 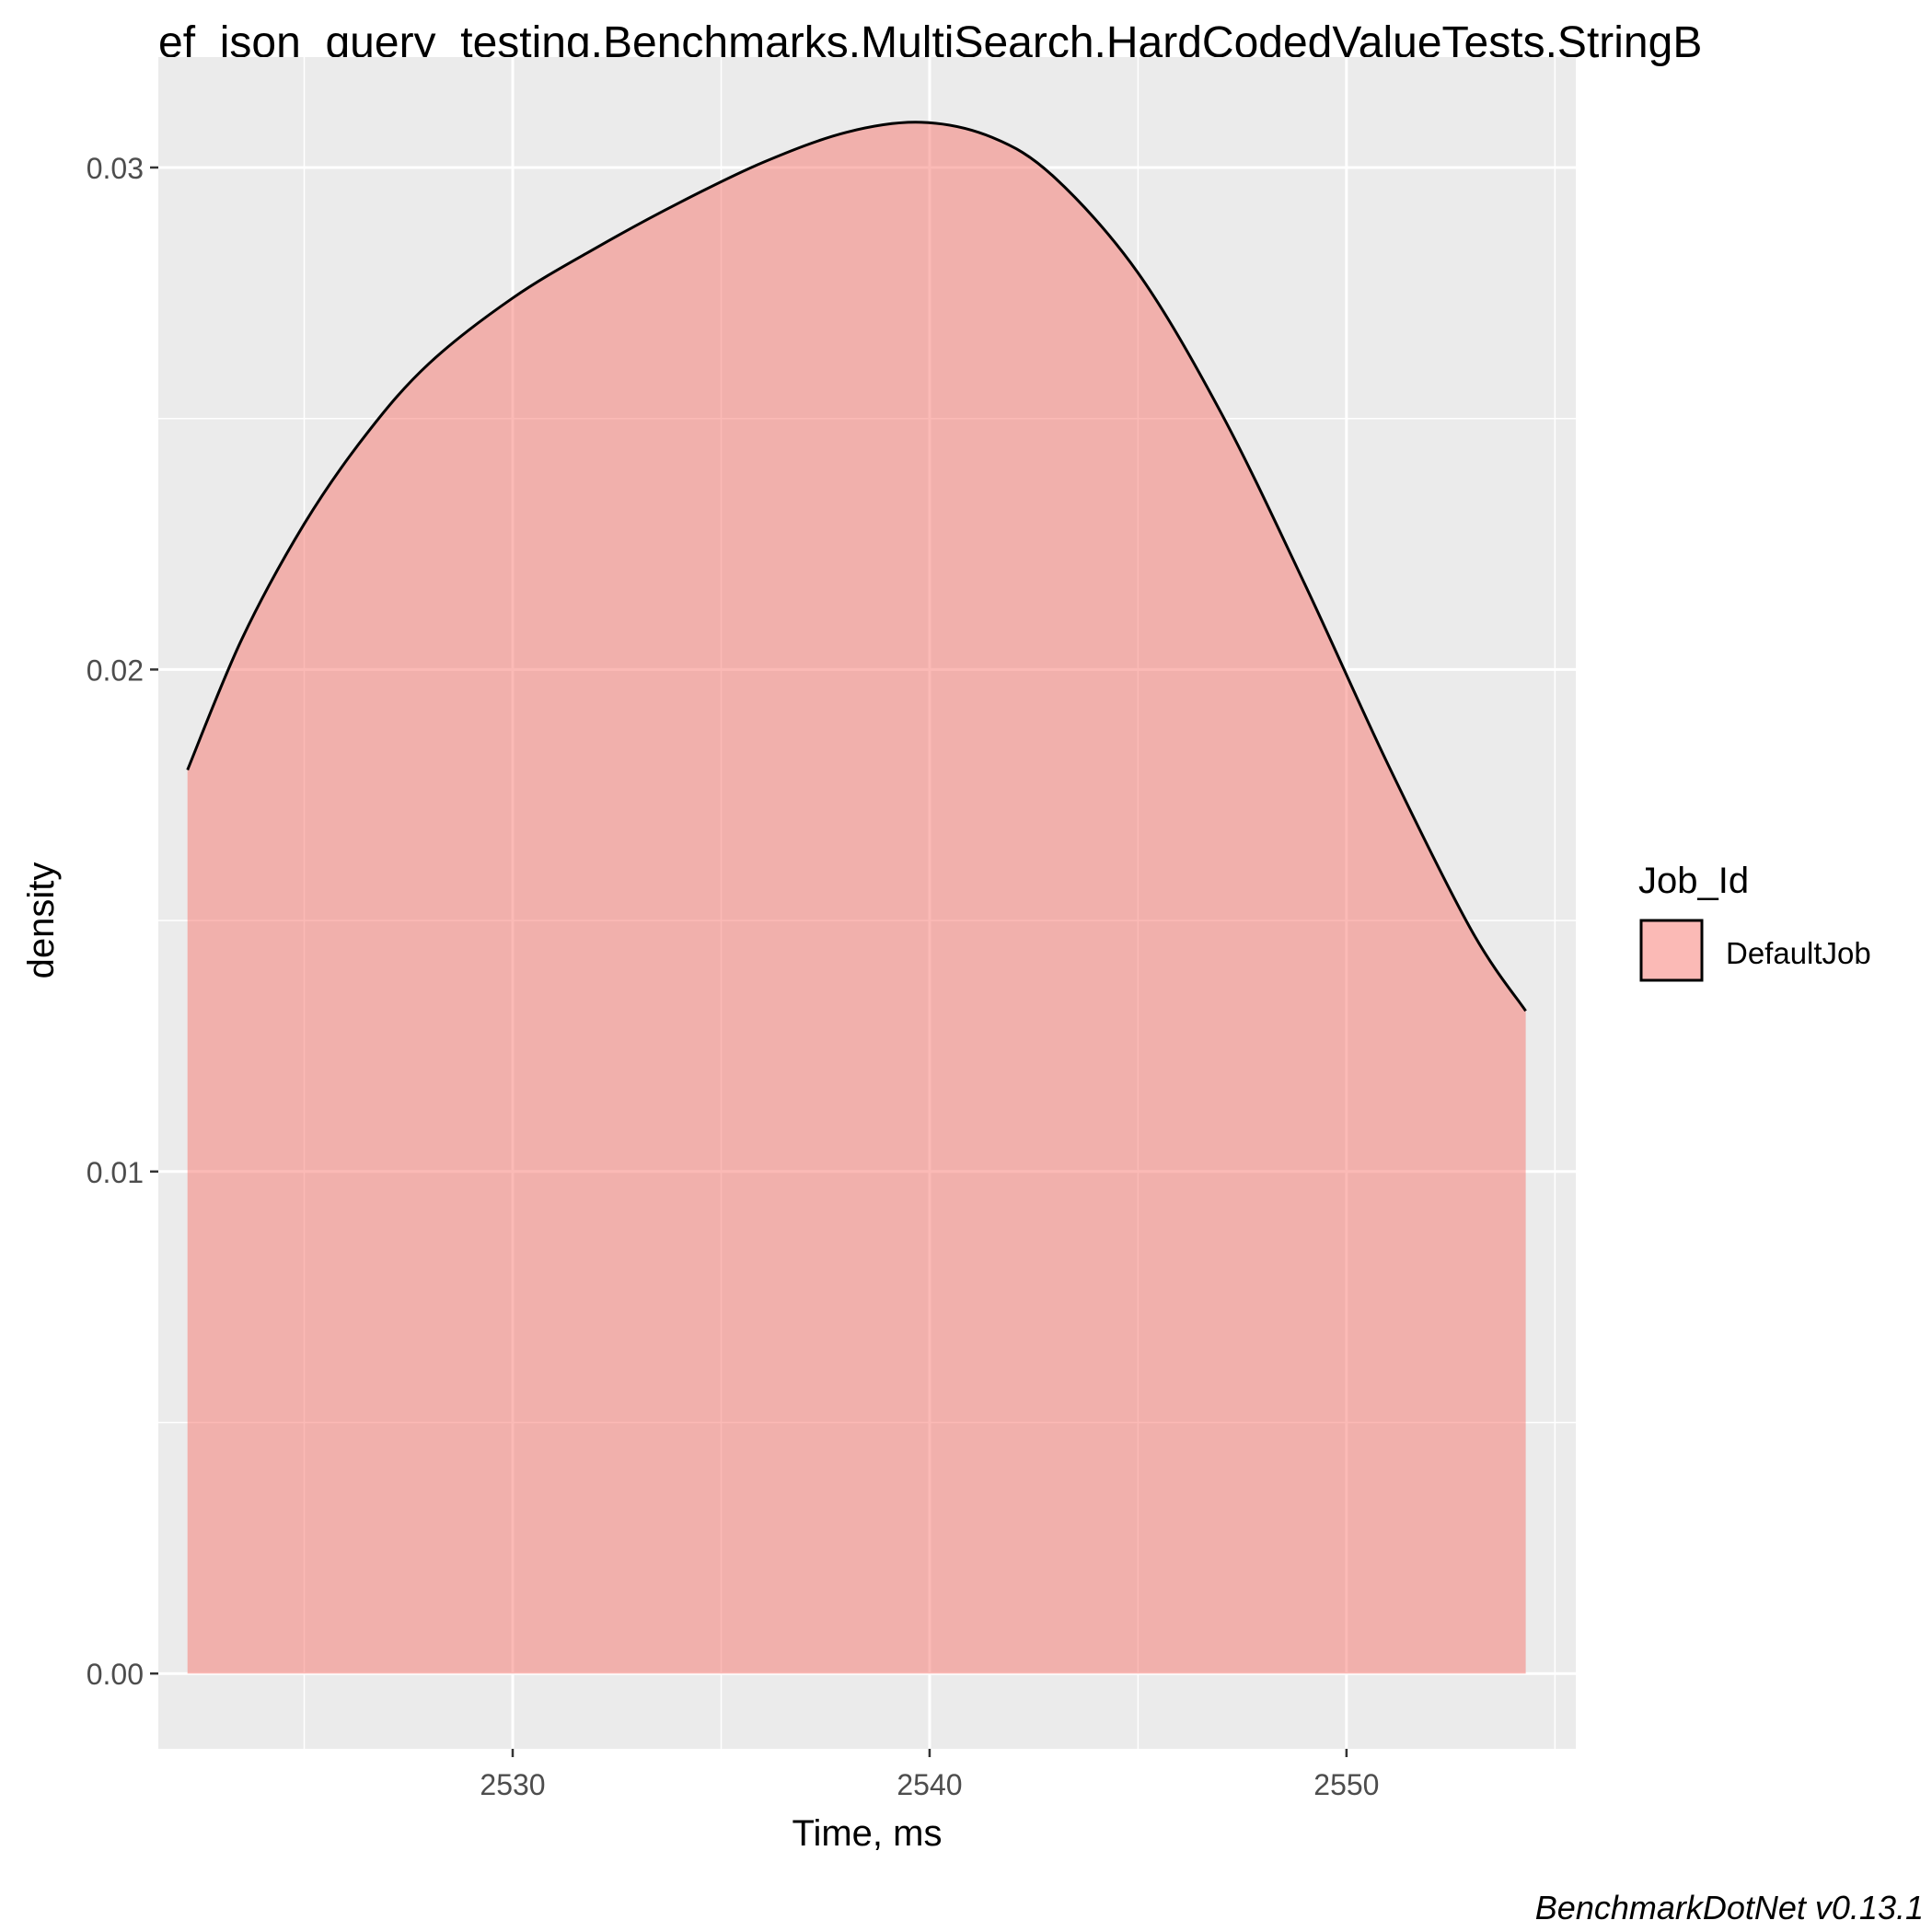 I want to click on legend-label-defaultjob: DefaultJob, so click(x=1799, y=953).